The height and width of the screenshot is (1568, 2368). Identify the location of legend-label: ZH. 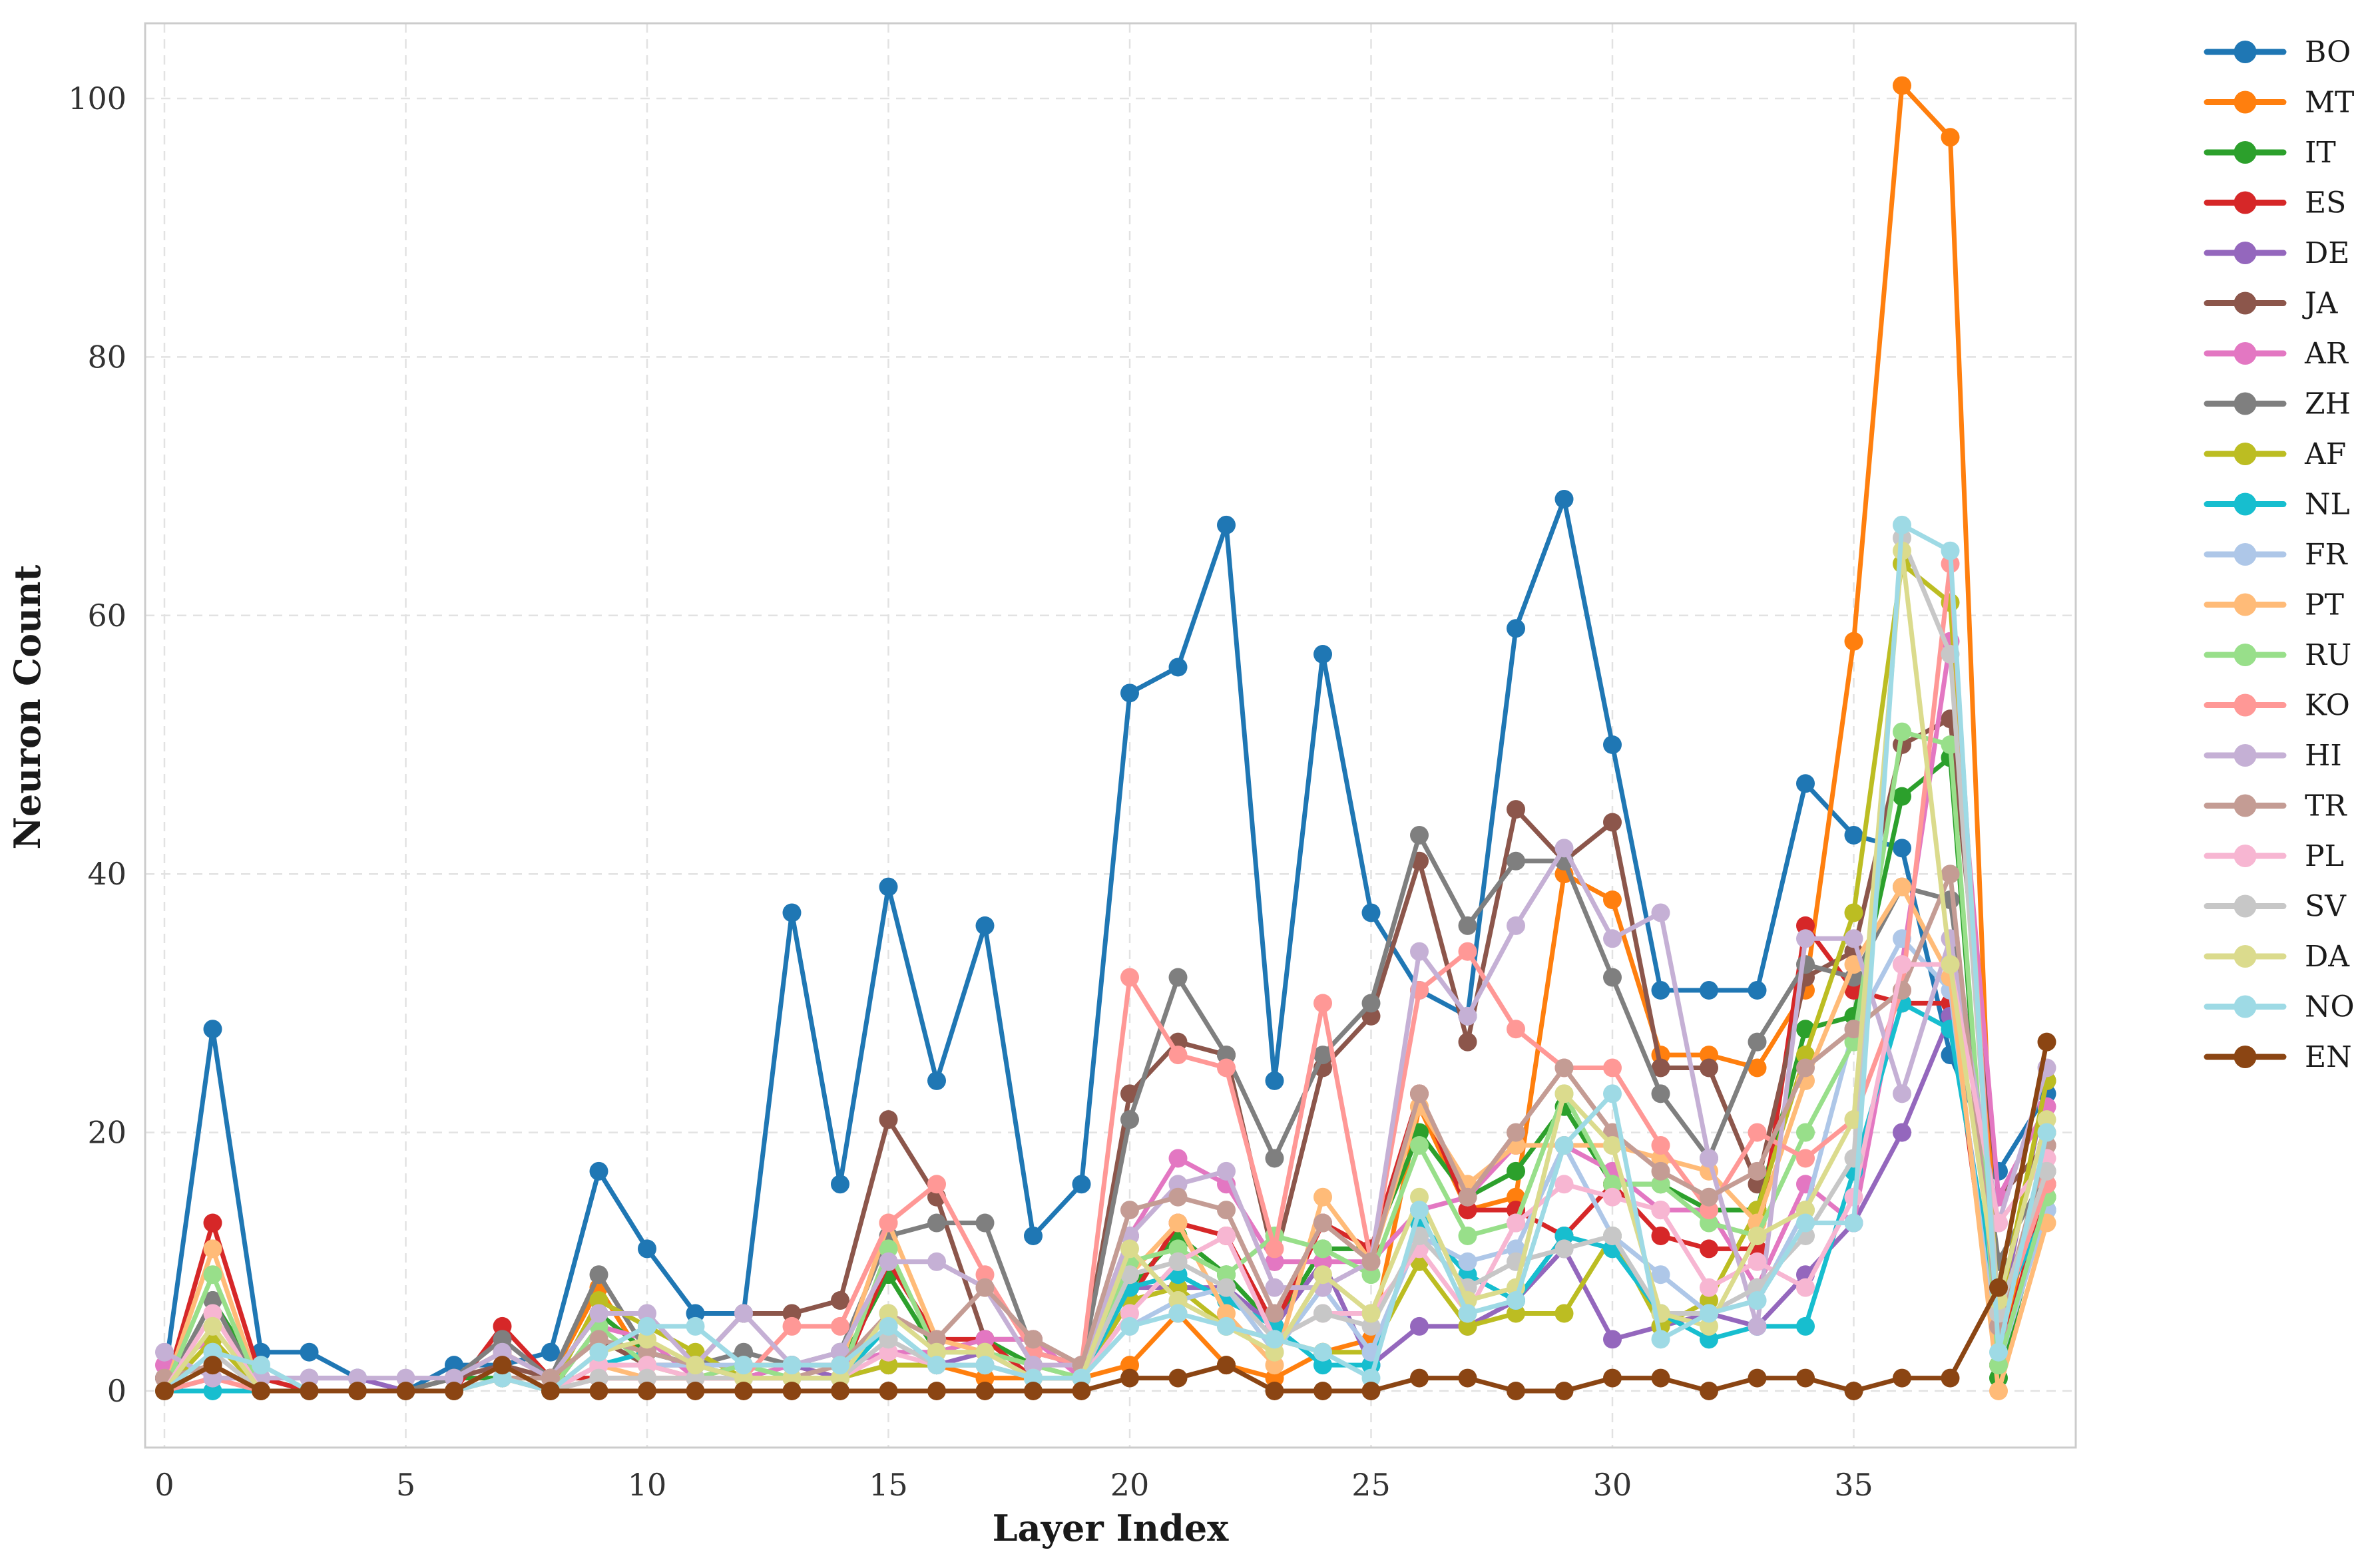
(2328, 404).